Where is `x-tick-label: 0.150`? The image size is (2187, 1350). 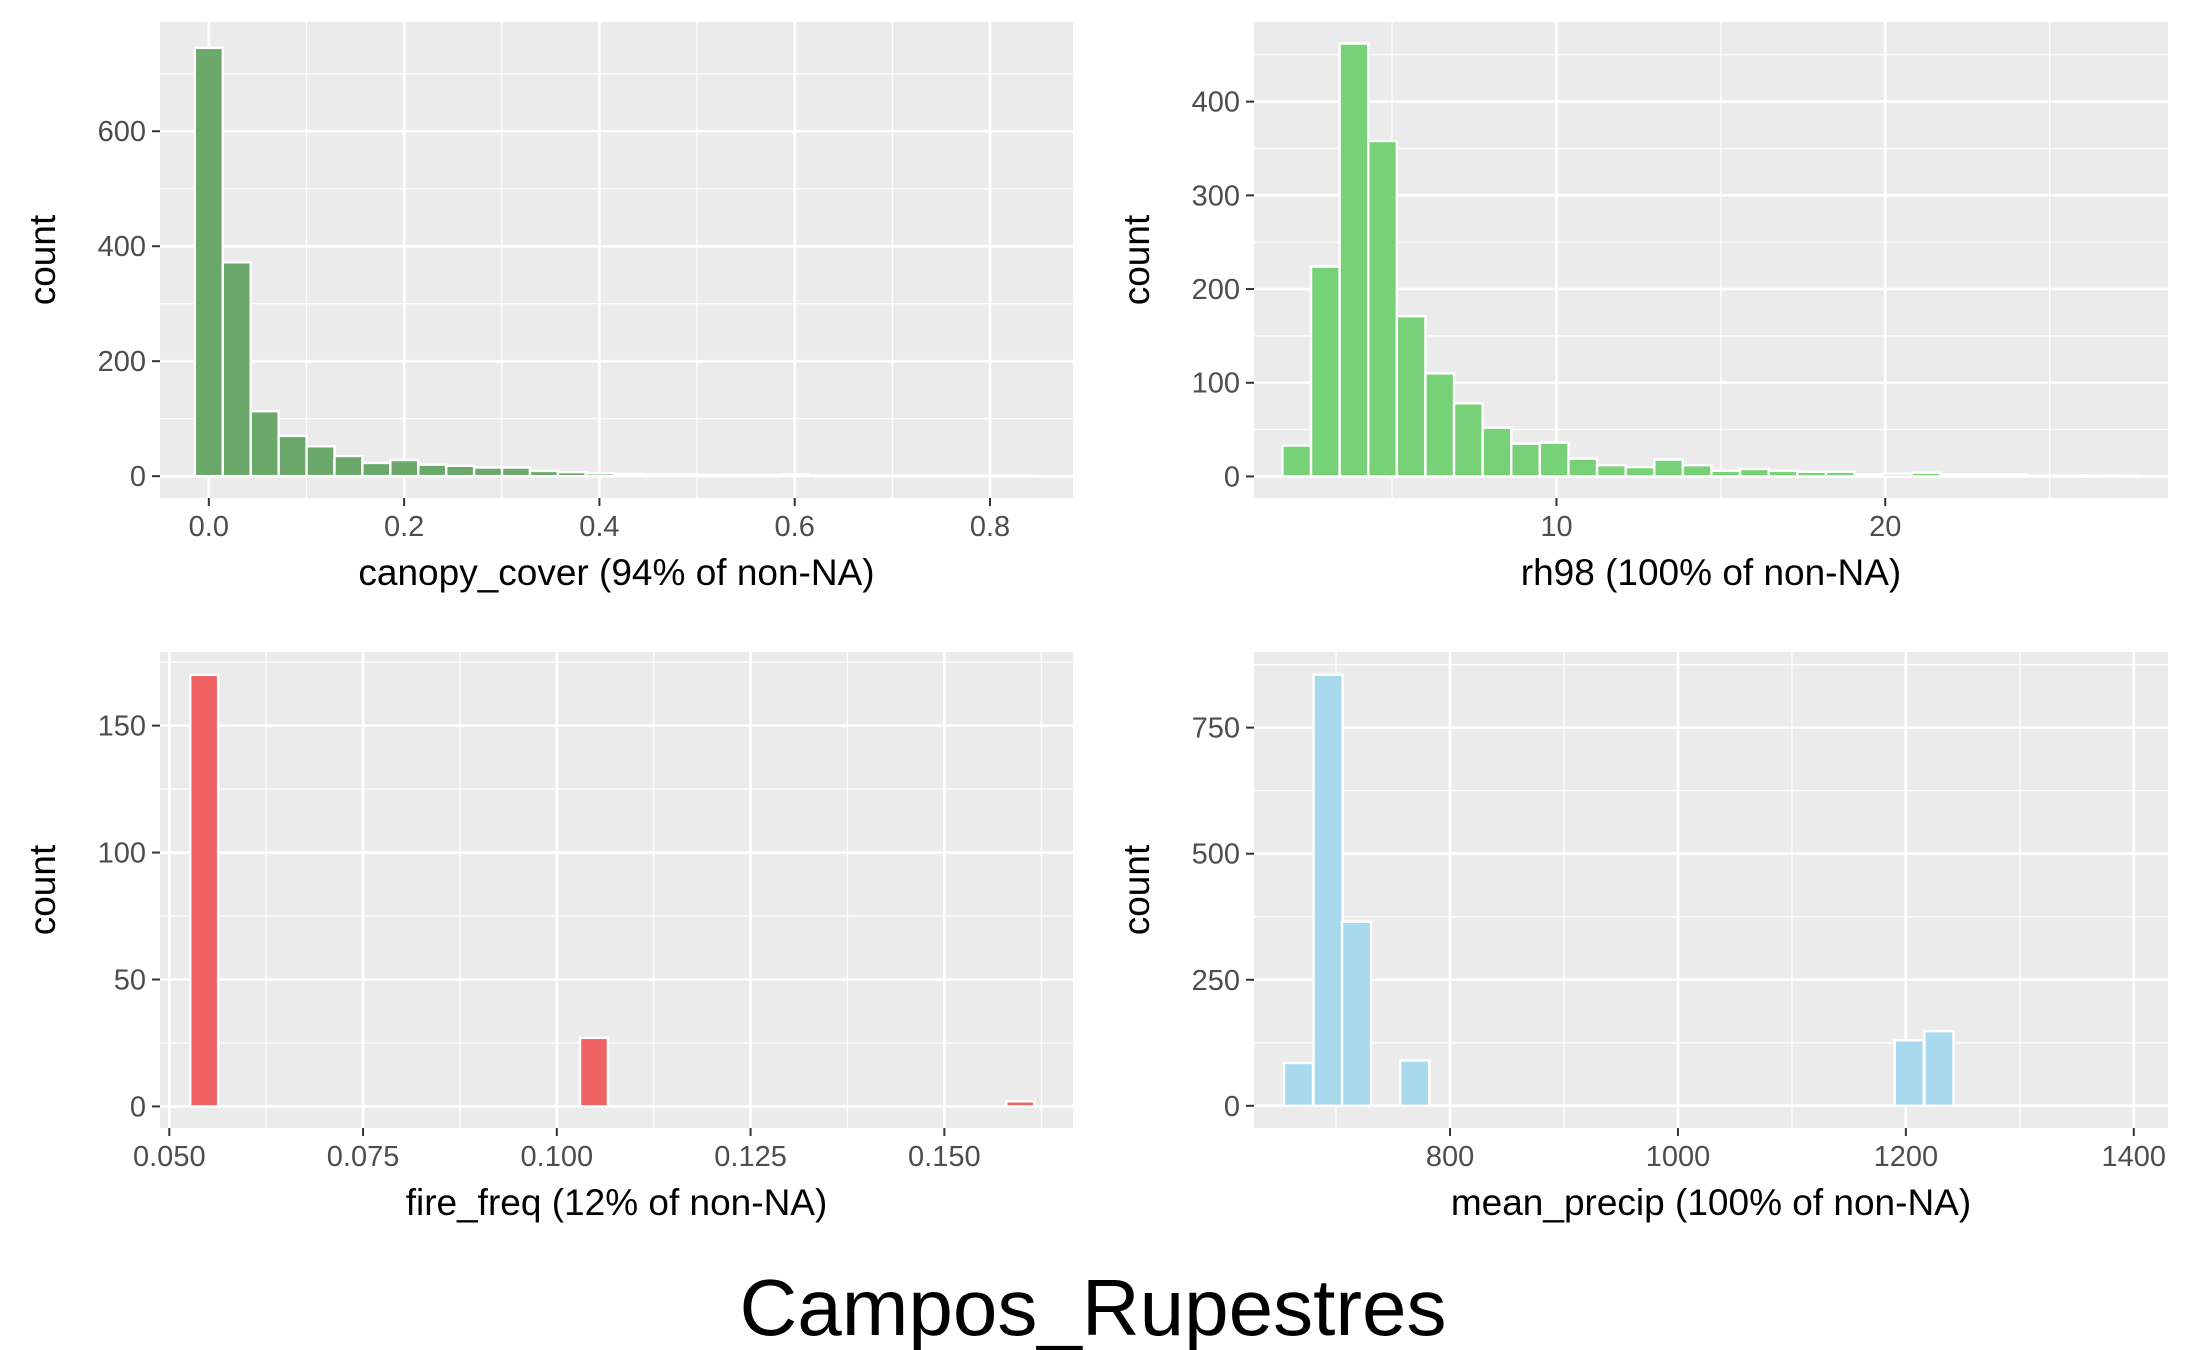 x-tick-label: 0.150 is located at coordinates (944, 1157).